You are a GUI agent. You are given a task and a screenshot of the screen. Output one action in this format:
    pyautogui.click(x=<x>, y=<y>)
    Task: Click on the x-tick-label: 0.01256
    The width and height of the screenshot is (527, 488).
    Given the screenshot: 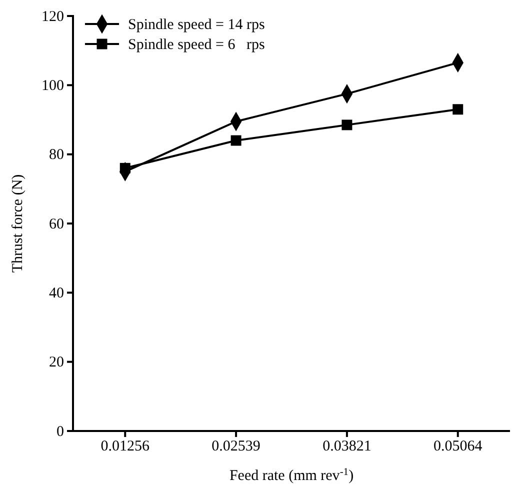 What is the action you would take?
    pyautogui.click(x=125, y=446)
    